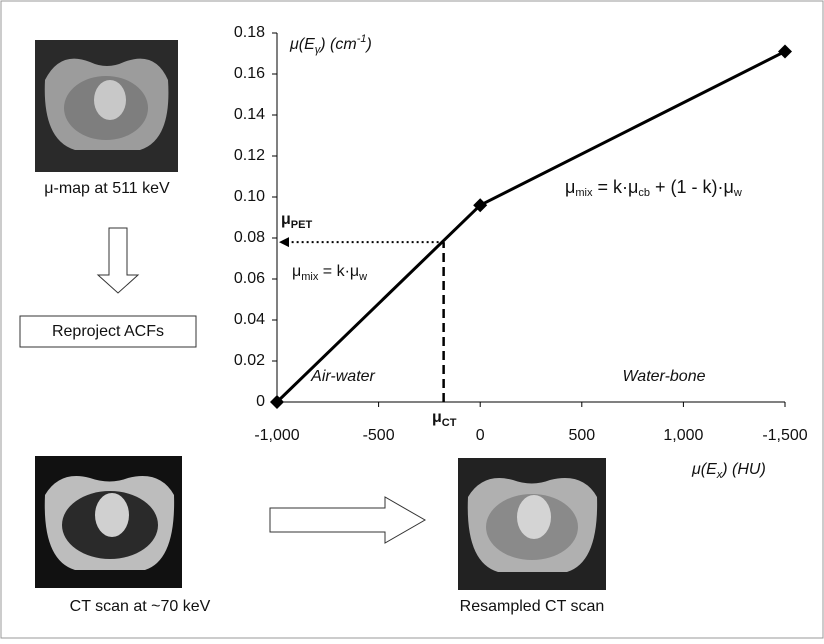 This screenshot has height=644, width=824. What do you see at coordinates (284, 242) in the screenshot?
I see `arrowhead` at bounding box center [284, 242].